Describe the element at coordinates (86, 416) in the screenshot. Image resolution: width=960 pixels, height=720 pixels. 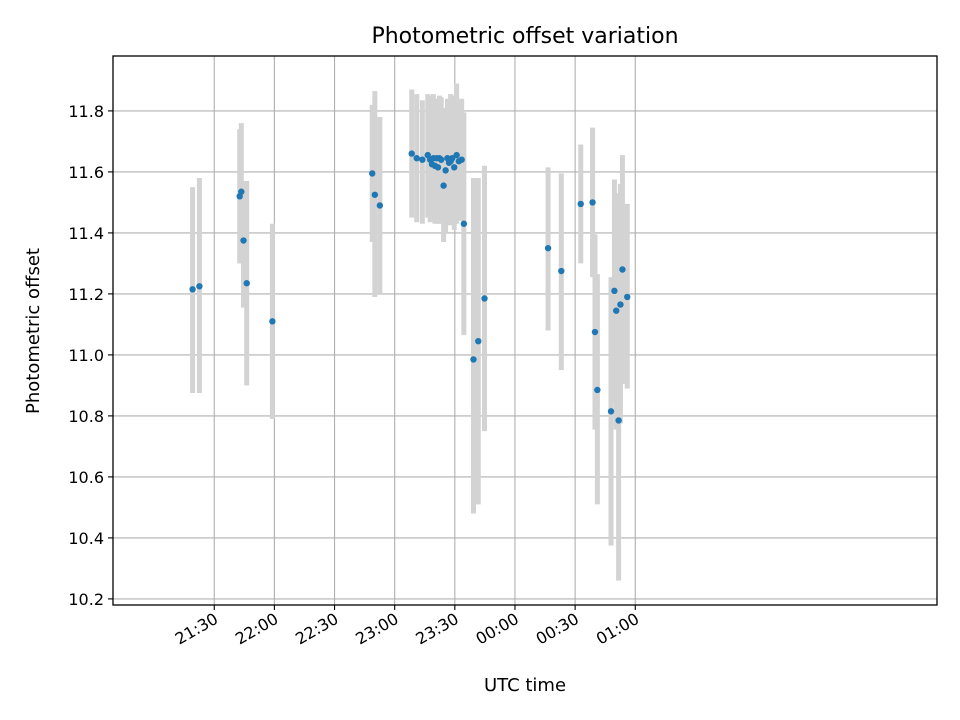
I see `y-tick-label: 10.8` at that location.